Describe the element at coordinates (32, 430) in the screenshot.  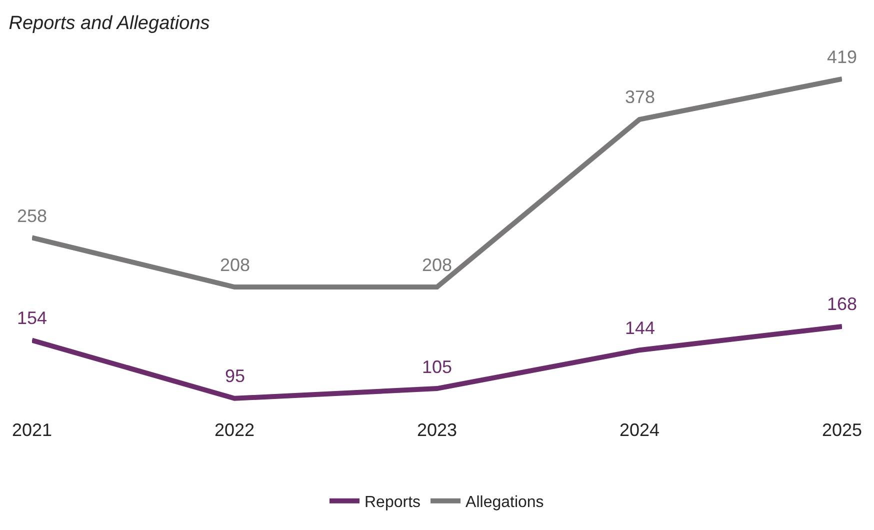
I see `x-tick-label: 2021` at that location.